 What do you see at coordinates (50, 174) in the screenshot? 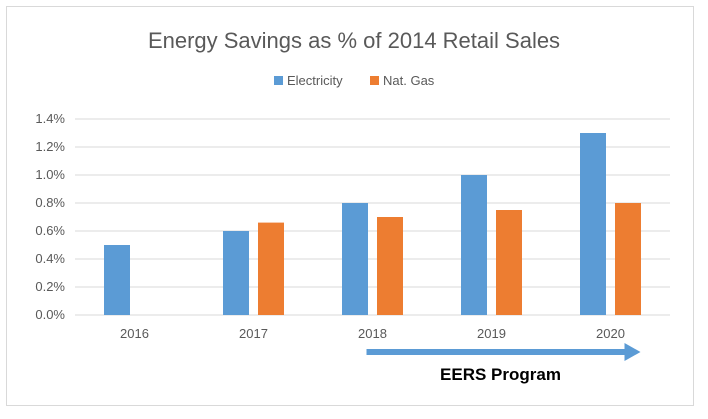
I see `y-tick-label: 1.0%` at bounding box center [50, 174].